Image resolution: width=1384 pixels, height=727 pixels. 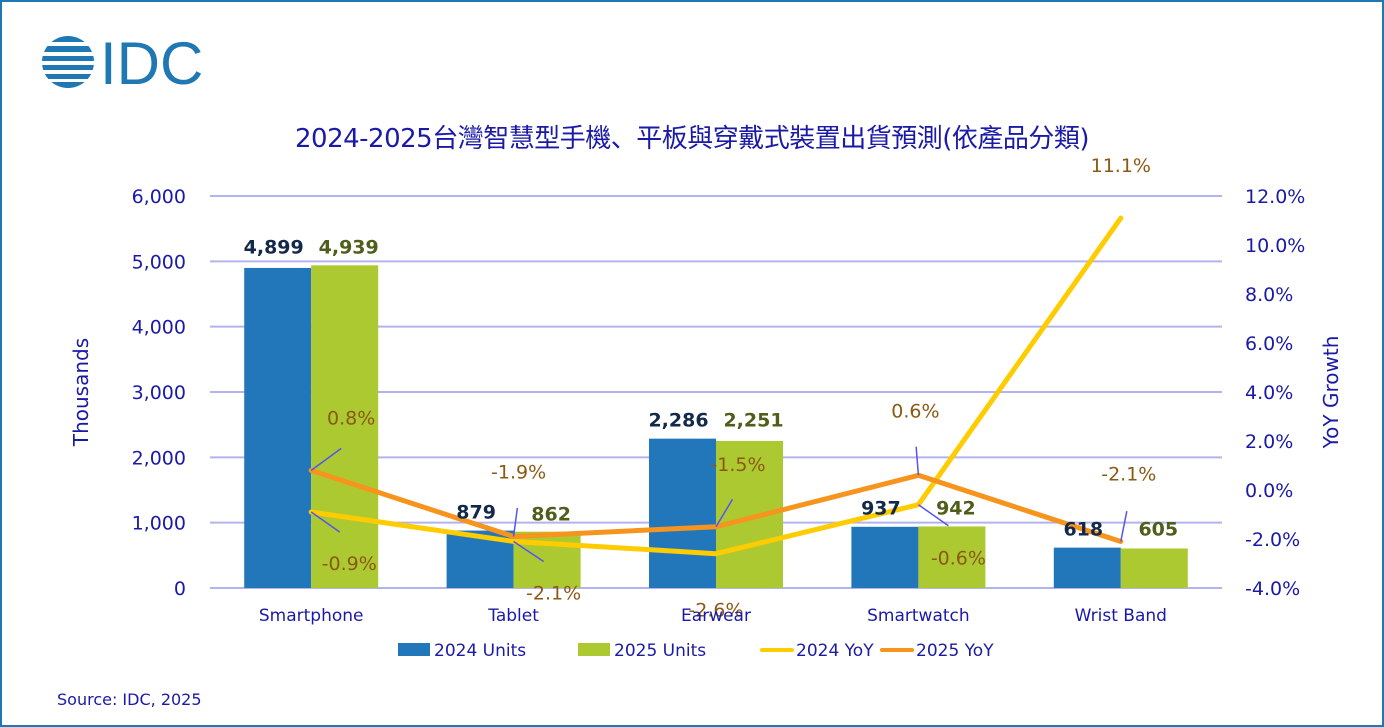 I want to click on legend-label: 2025 Units, so click(x=660, y=651).